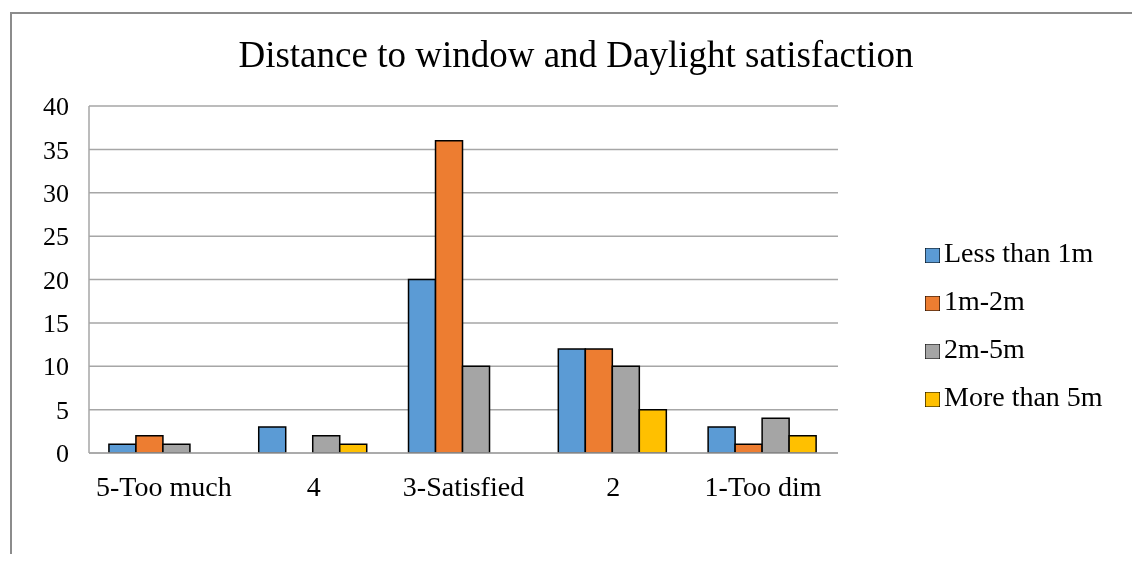  I want to click on x-tick-label: 2, so click(613, 486).